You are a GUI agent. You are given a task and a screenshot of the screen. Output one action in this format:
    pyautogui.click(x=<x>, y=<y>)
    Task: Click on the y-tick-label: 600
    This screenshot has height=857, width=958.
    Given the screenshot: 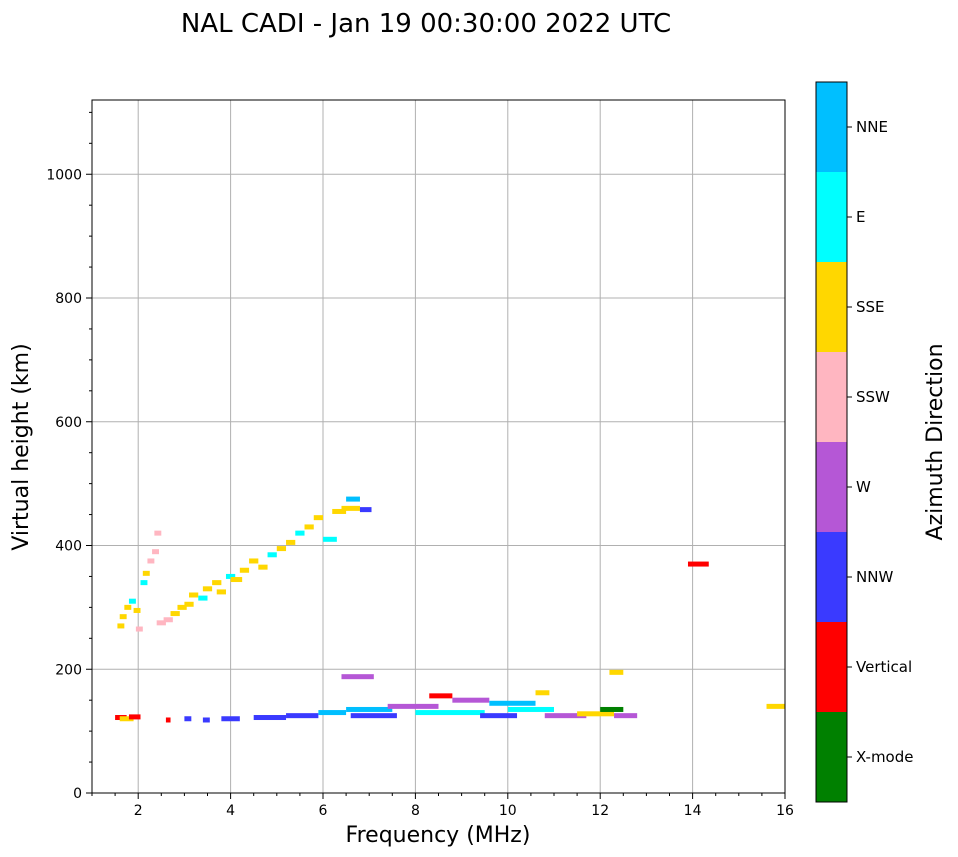 What is the action you would take?
    pyautogui.click(x=68, y=423)
    